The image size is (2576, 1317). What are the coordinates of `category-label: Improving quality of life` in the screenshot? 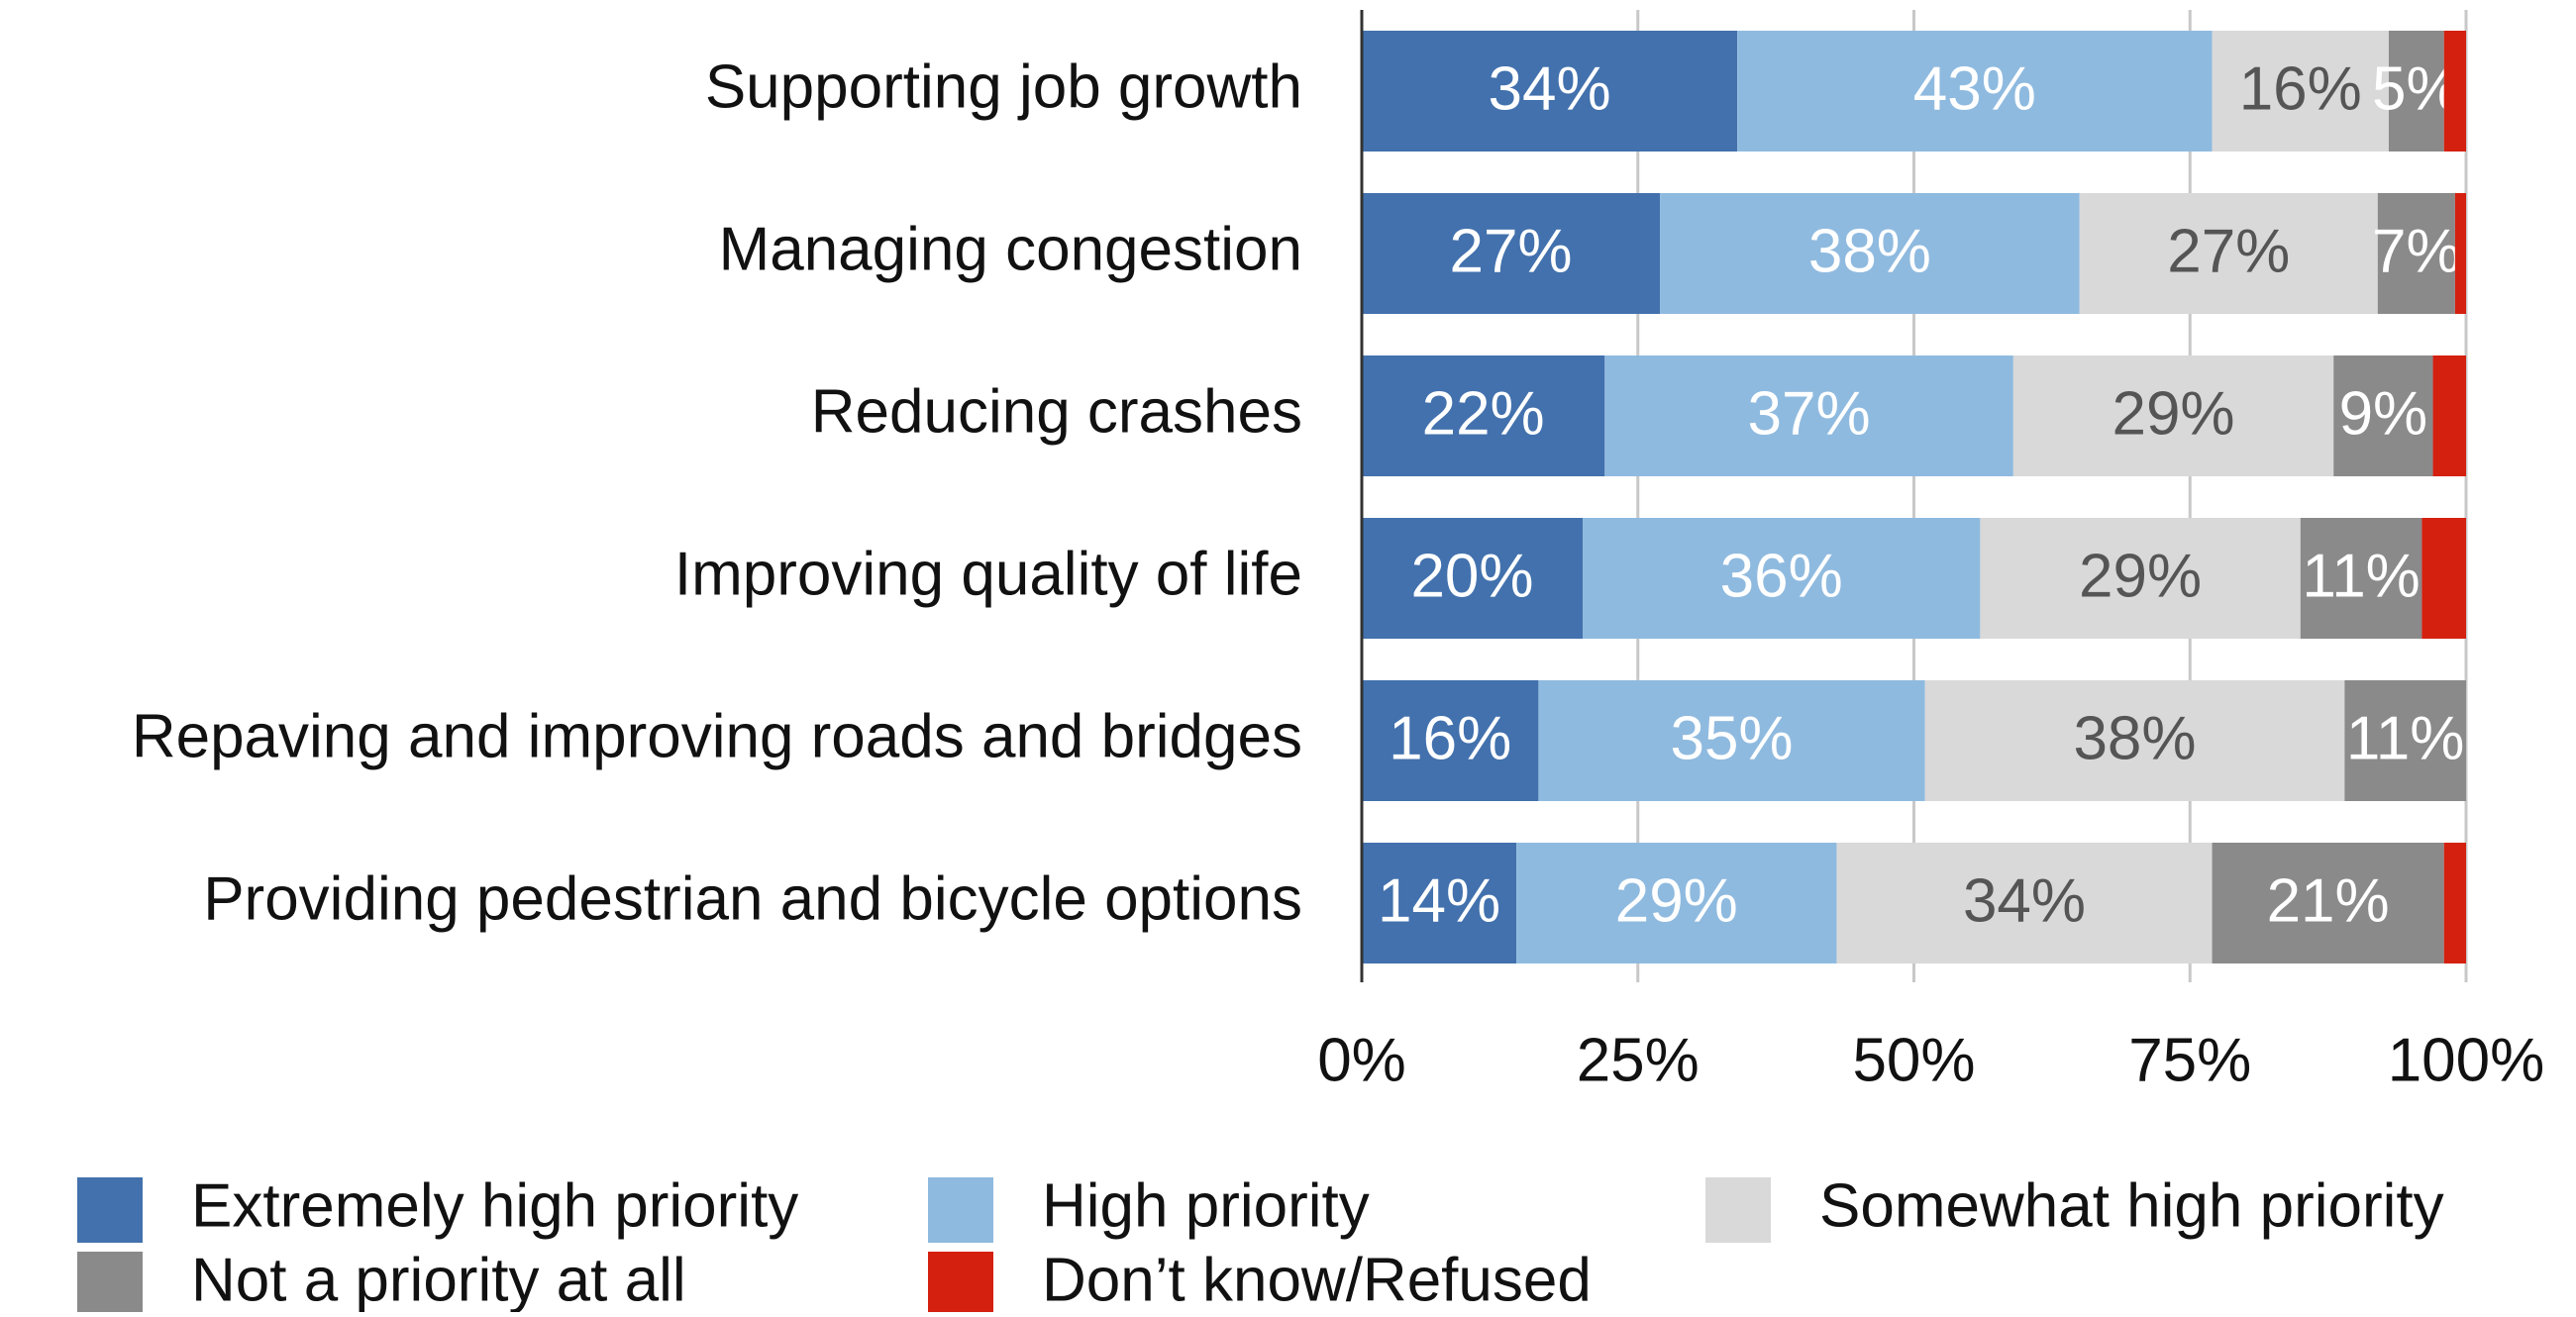 It's located at (988, 574).